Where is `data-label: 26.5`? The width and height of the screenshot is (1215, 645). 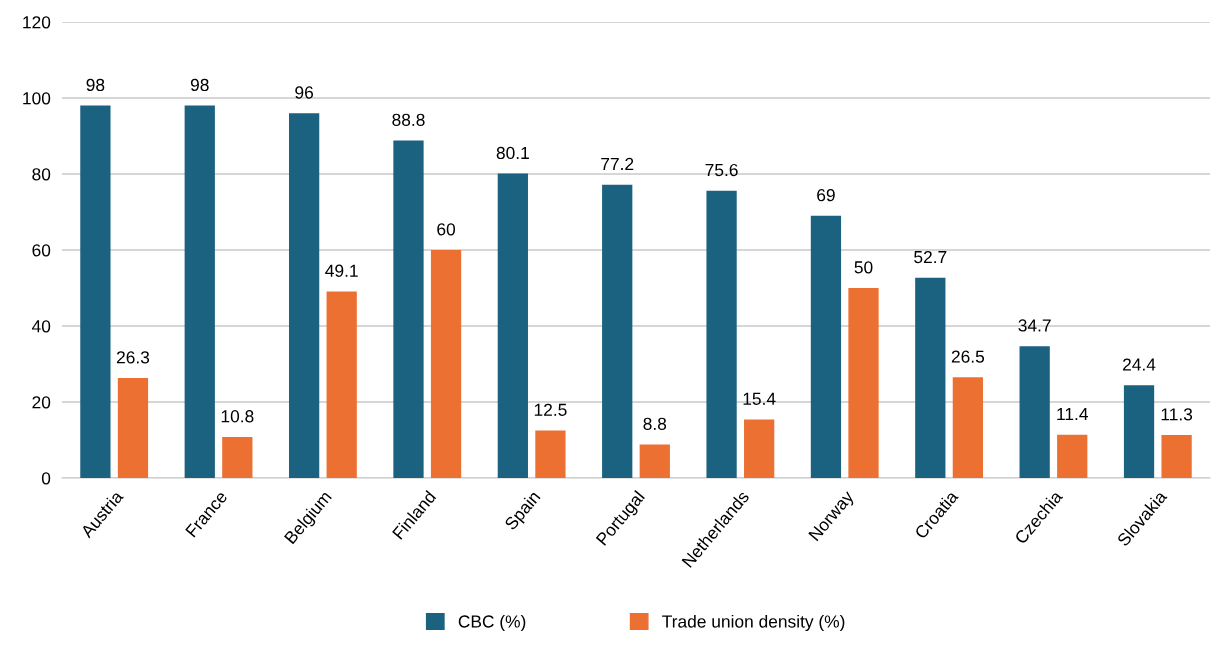
data-label: 26.5 is located at coordinates (968, 356).